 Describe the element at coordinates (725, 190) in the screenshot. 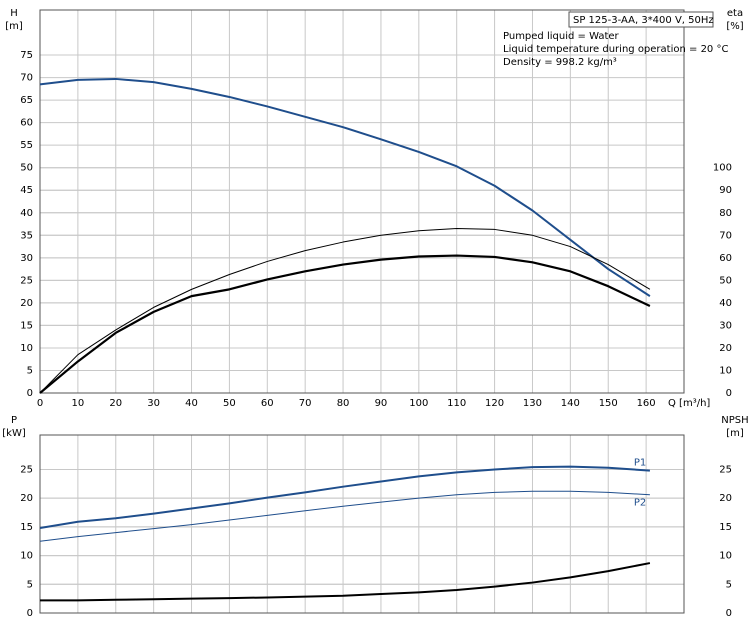

I see `y2-tick-label: 90` at that location.